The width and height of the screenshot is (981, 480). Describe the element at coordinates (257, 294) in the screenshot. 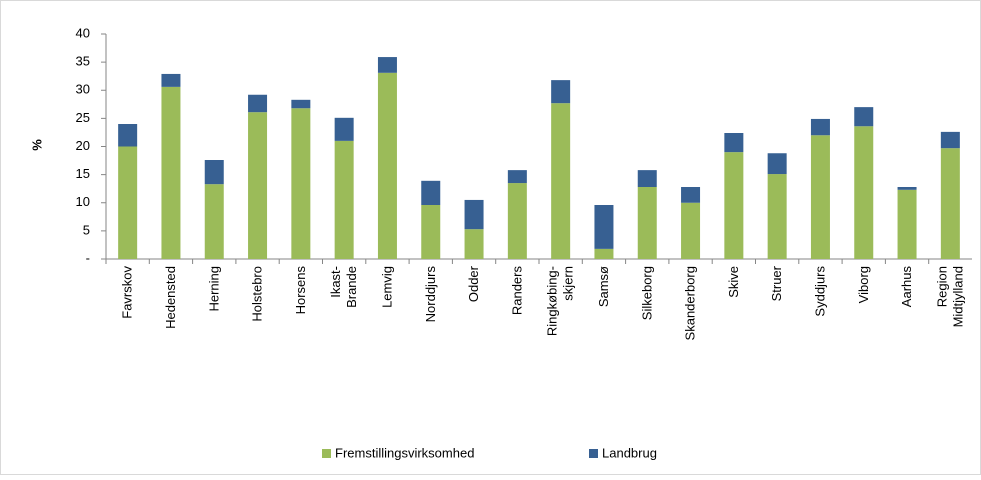

I see `x-tick-label: Holstebro` at that location.